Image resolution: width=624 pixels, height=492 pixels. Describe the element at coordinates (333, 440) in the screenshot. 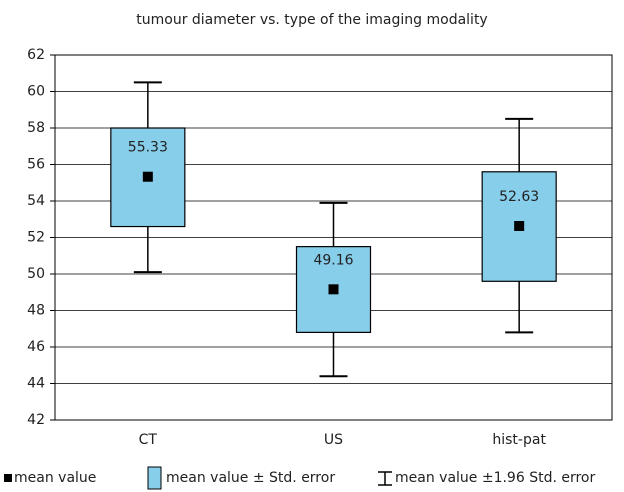

I see `x-tick-label: US` at that location.